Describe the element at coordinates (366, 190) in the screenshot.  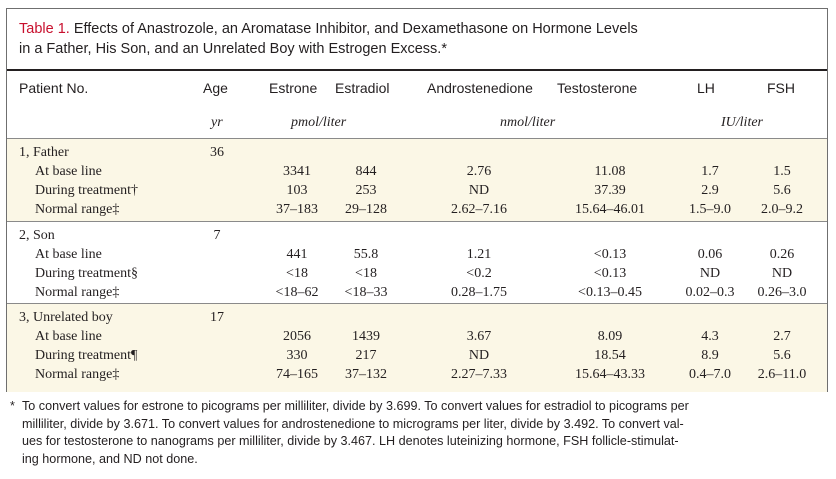
I see `estradiol-cell: 253` at that location.